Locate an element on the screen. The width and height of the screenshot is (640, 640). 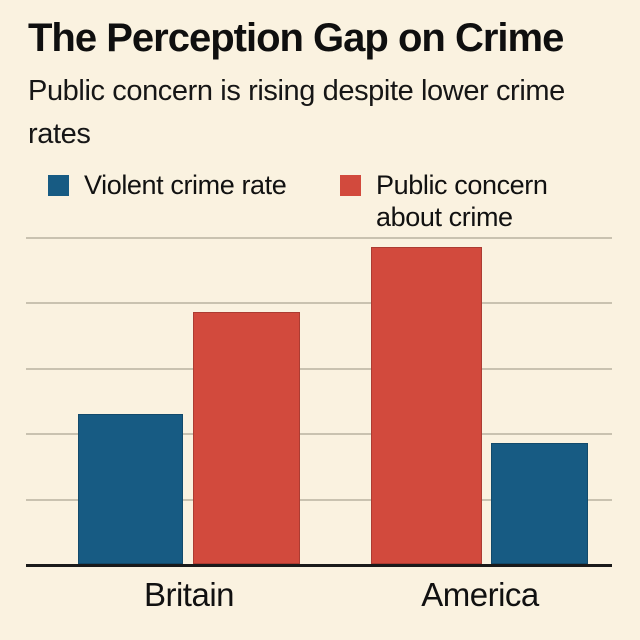
legend-item-public-concern: Public concern about crime is located at coordinates (458, 202).